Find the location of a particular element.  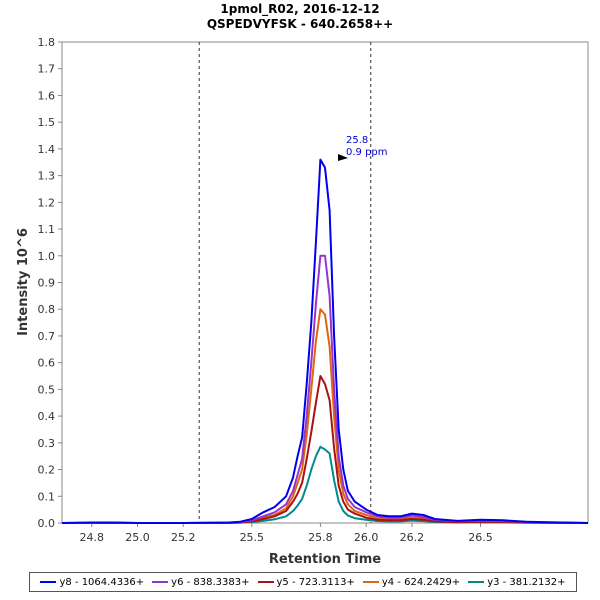

legend-label: y5 - 723.3113+ is located at coordinates (315, 582).